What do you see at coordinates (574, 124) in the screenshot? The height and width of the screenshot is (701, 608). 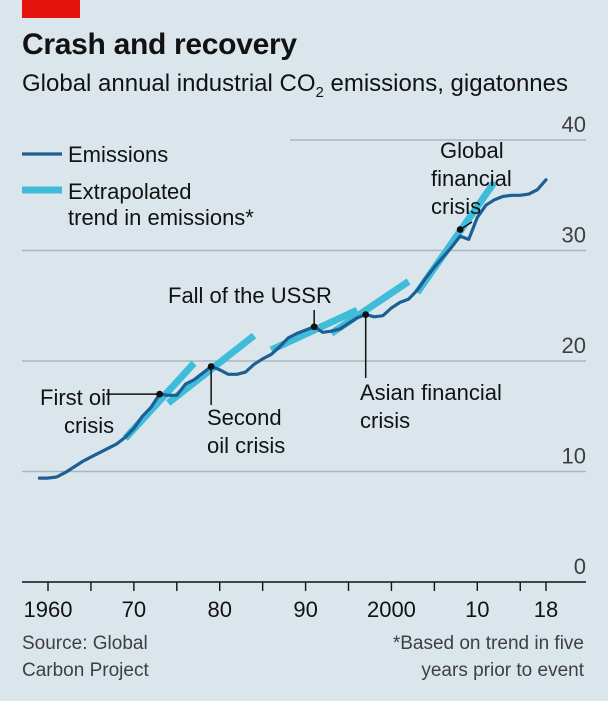 I see `y-tick-label: 40` at bounding box center [574, 124].